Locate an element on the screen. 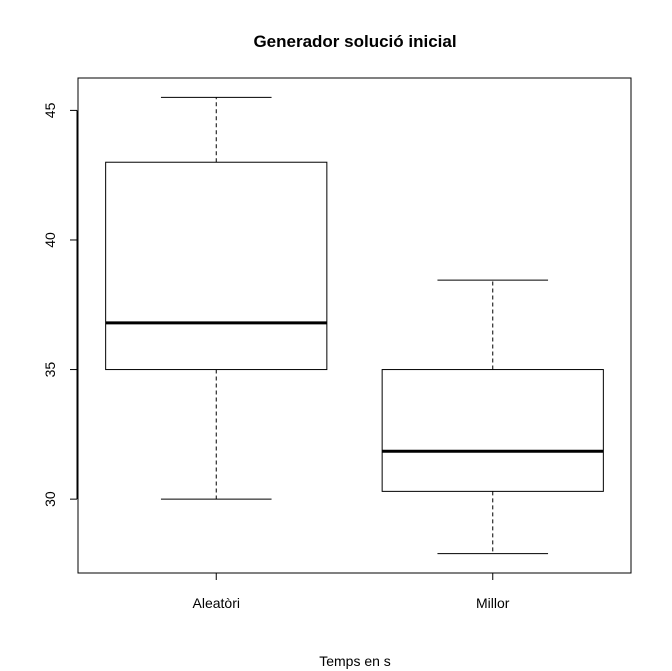 This screenshot has height=671, width=672. x-tick-label: Aleatòri is located at coordinates (216, 603).